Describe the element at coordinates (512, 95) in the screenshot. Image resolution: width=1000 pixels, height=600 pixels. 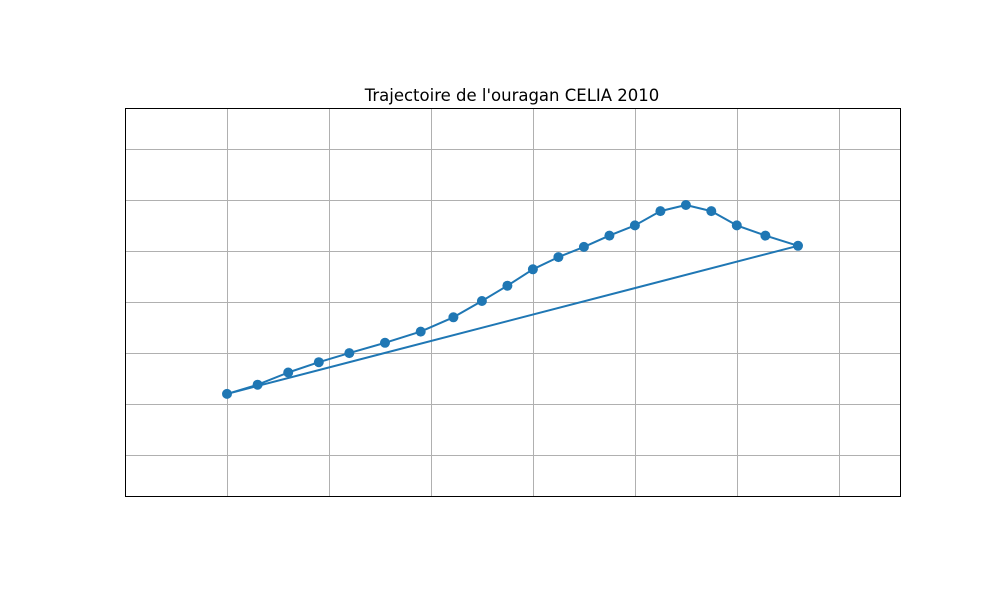
I see `chart-title: Trajectoire de l'ouragan CELIA 2010` at that location.